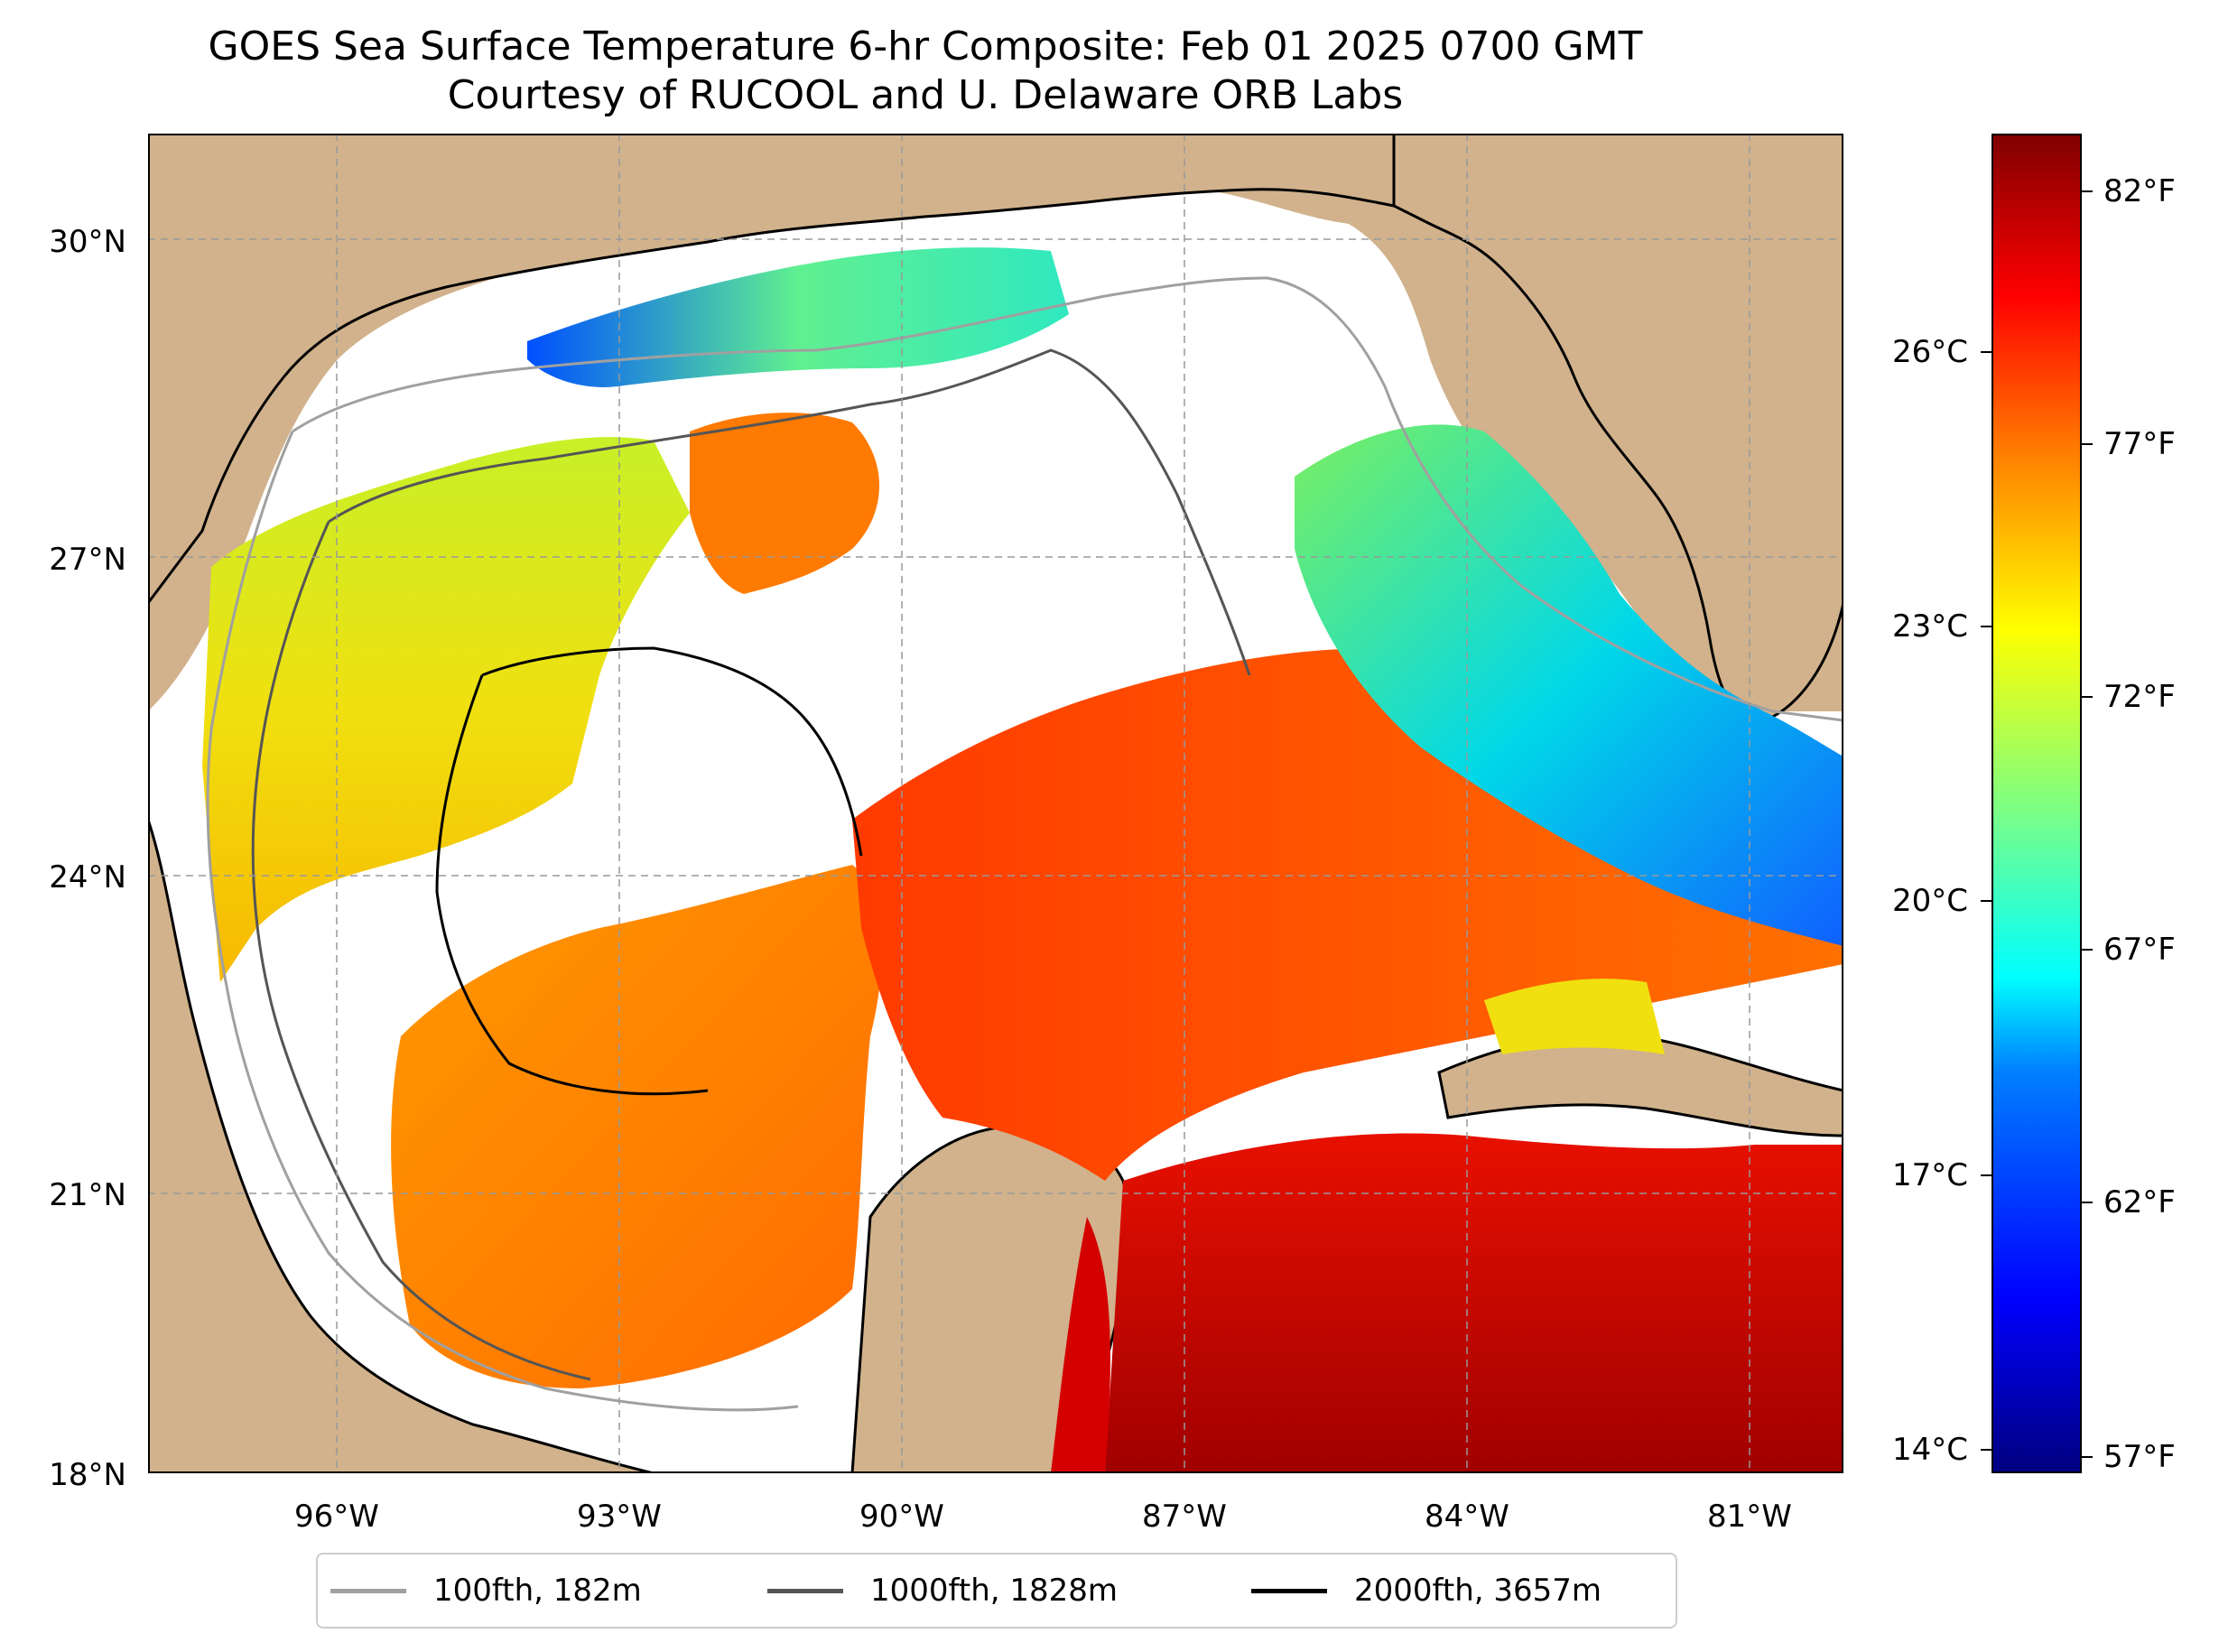 Image resolution: width=2219 pixels, height=1652 pixels. What do you see at coordinates (2139, 444) in the screenshot?
I see `colorbar-tick-77f: 77°F` at bounding box center [2139, 444].